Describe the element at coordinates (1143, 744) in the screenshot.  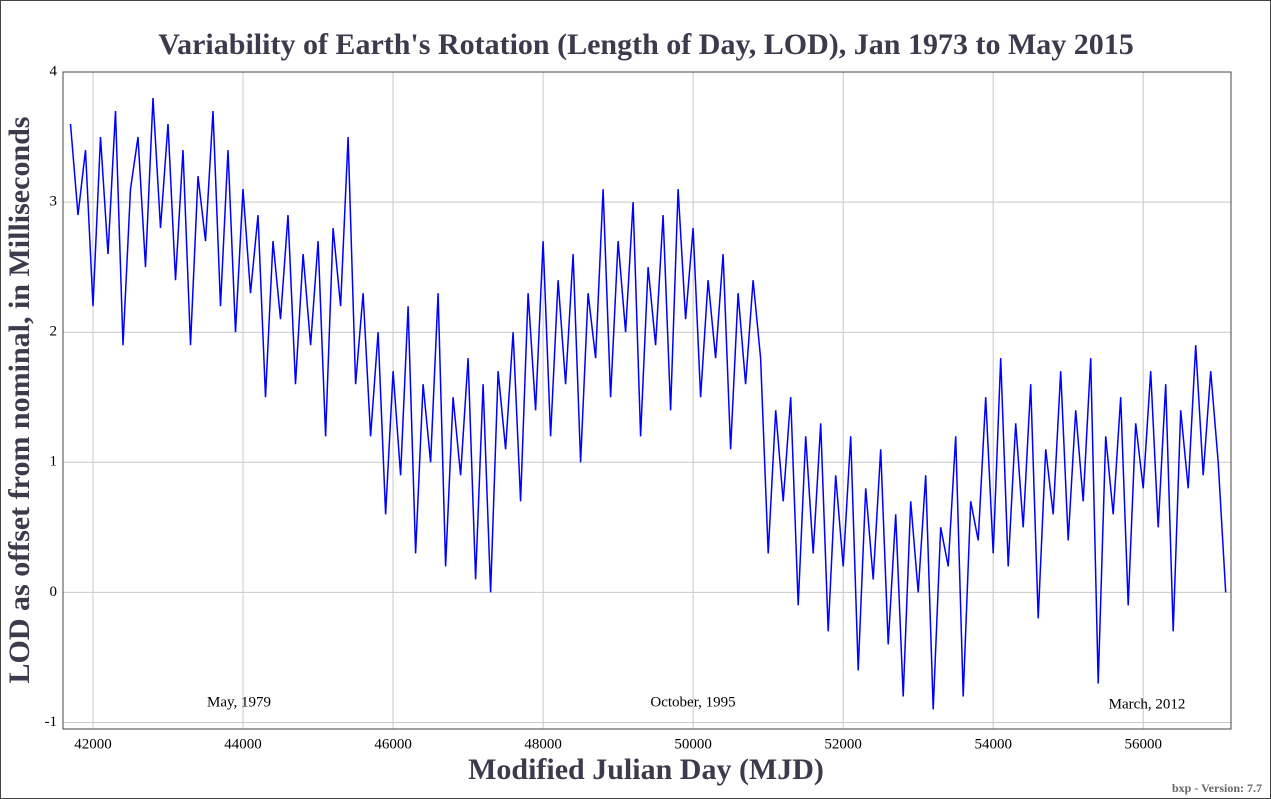
I see `x-tick-label: 56000` at that location.